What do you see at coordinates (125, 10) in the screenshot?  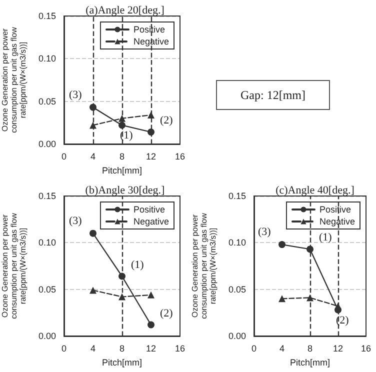 I see `chart-title: (a)Angle 20[deg.]` at bounding box center [125, 10].